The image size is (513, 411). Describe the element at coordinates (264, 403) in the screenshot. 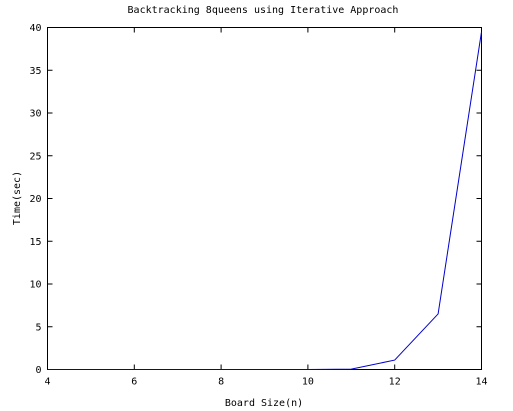

I see `x-axis-label: Board Size(n)` at that location.